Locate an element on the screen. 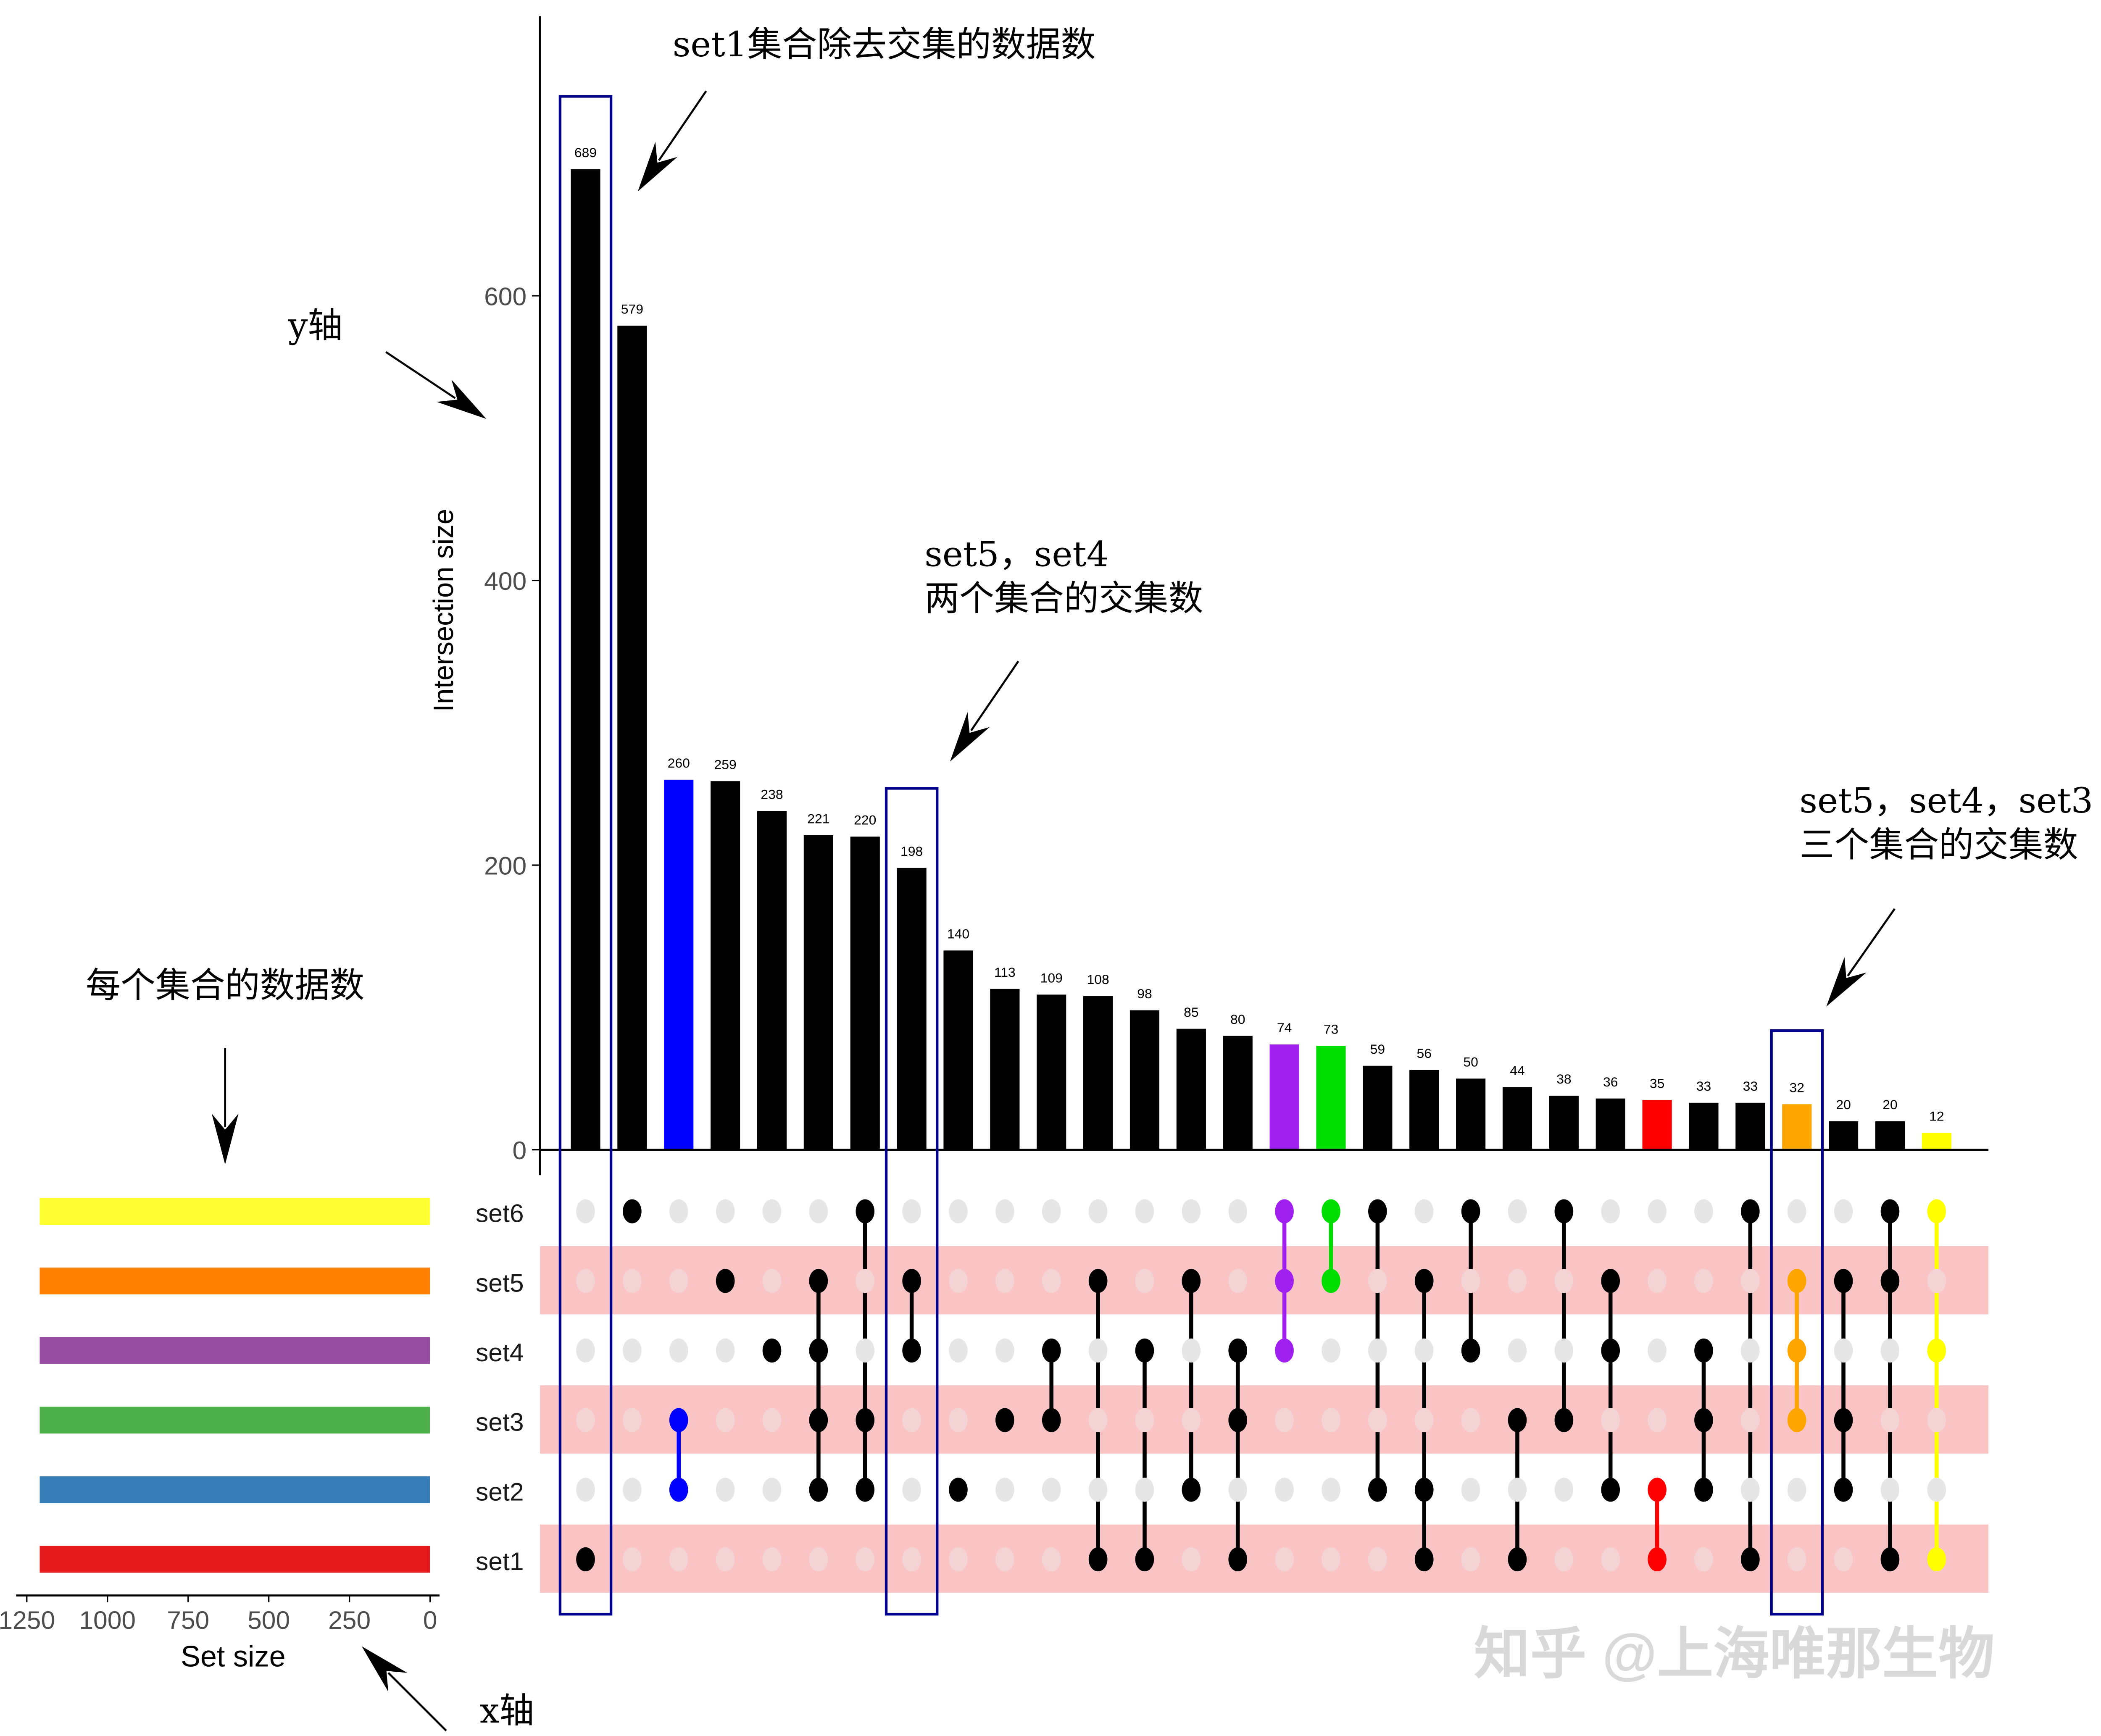 The height and width of the screenshot is (1736, 2101). bar-value-label: 85 is located at coordinates (1191, 1012).